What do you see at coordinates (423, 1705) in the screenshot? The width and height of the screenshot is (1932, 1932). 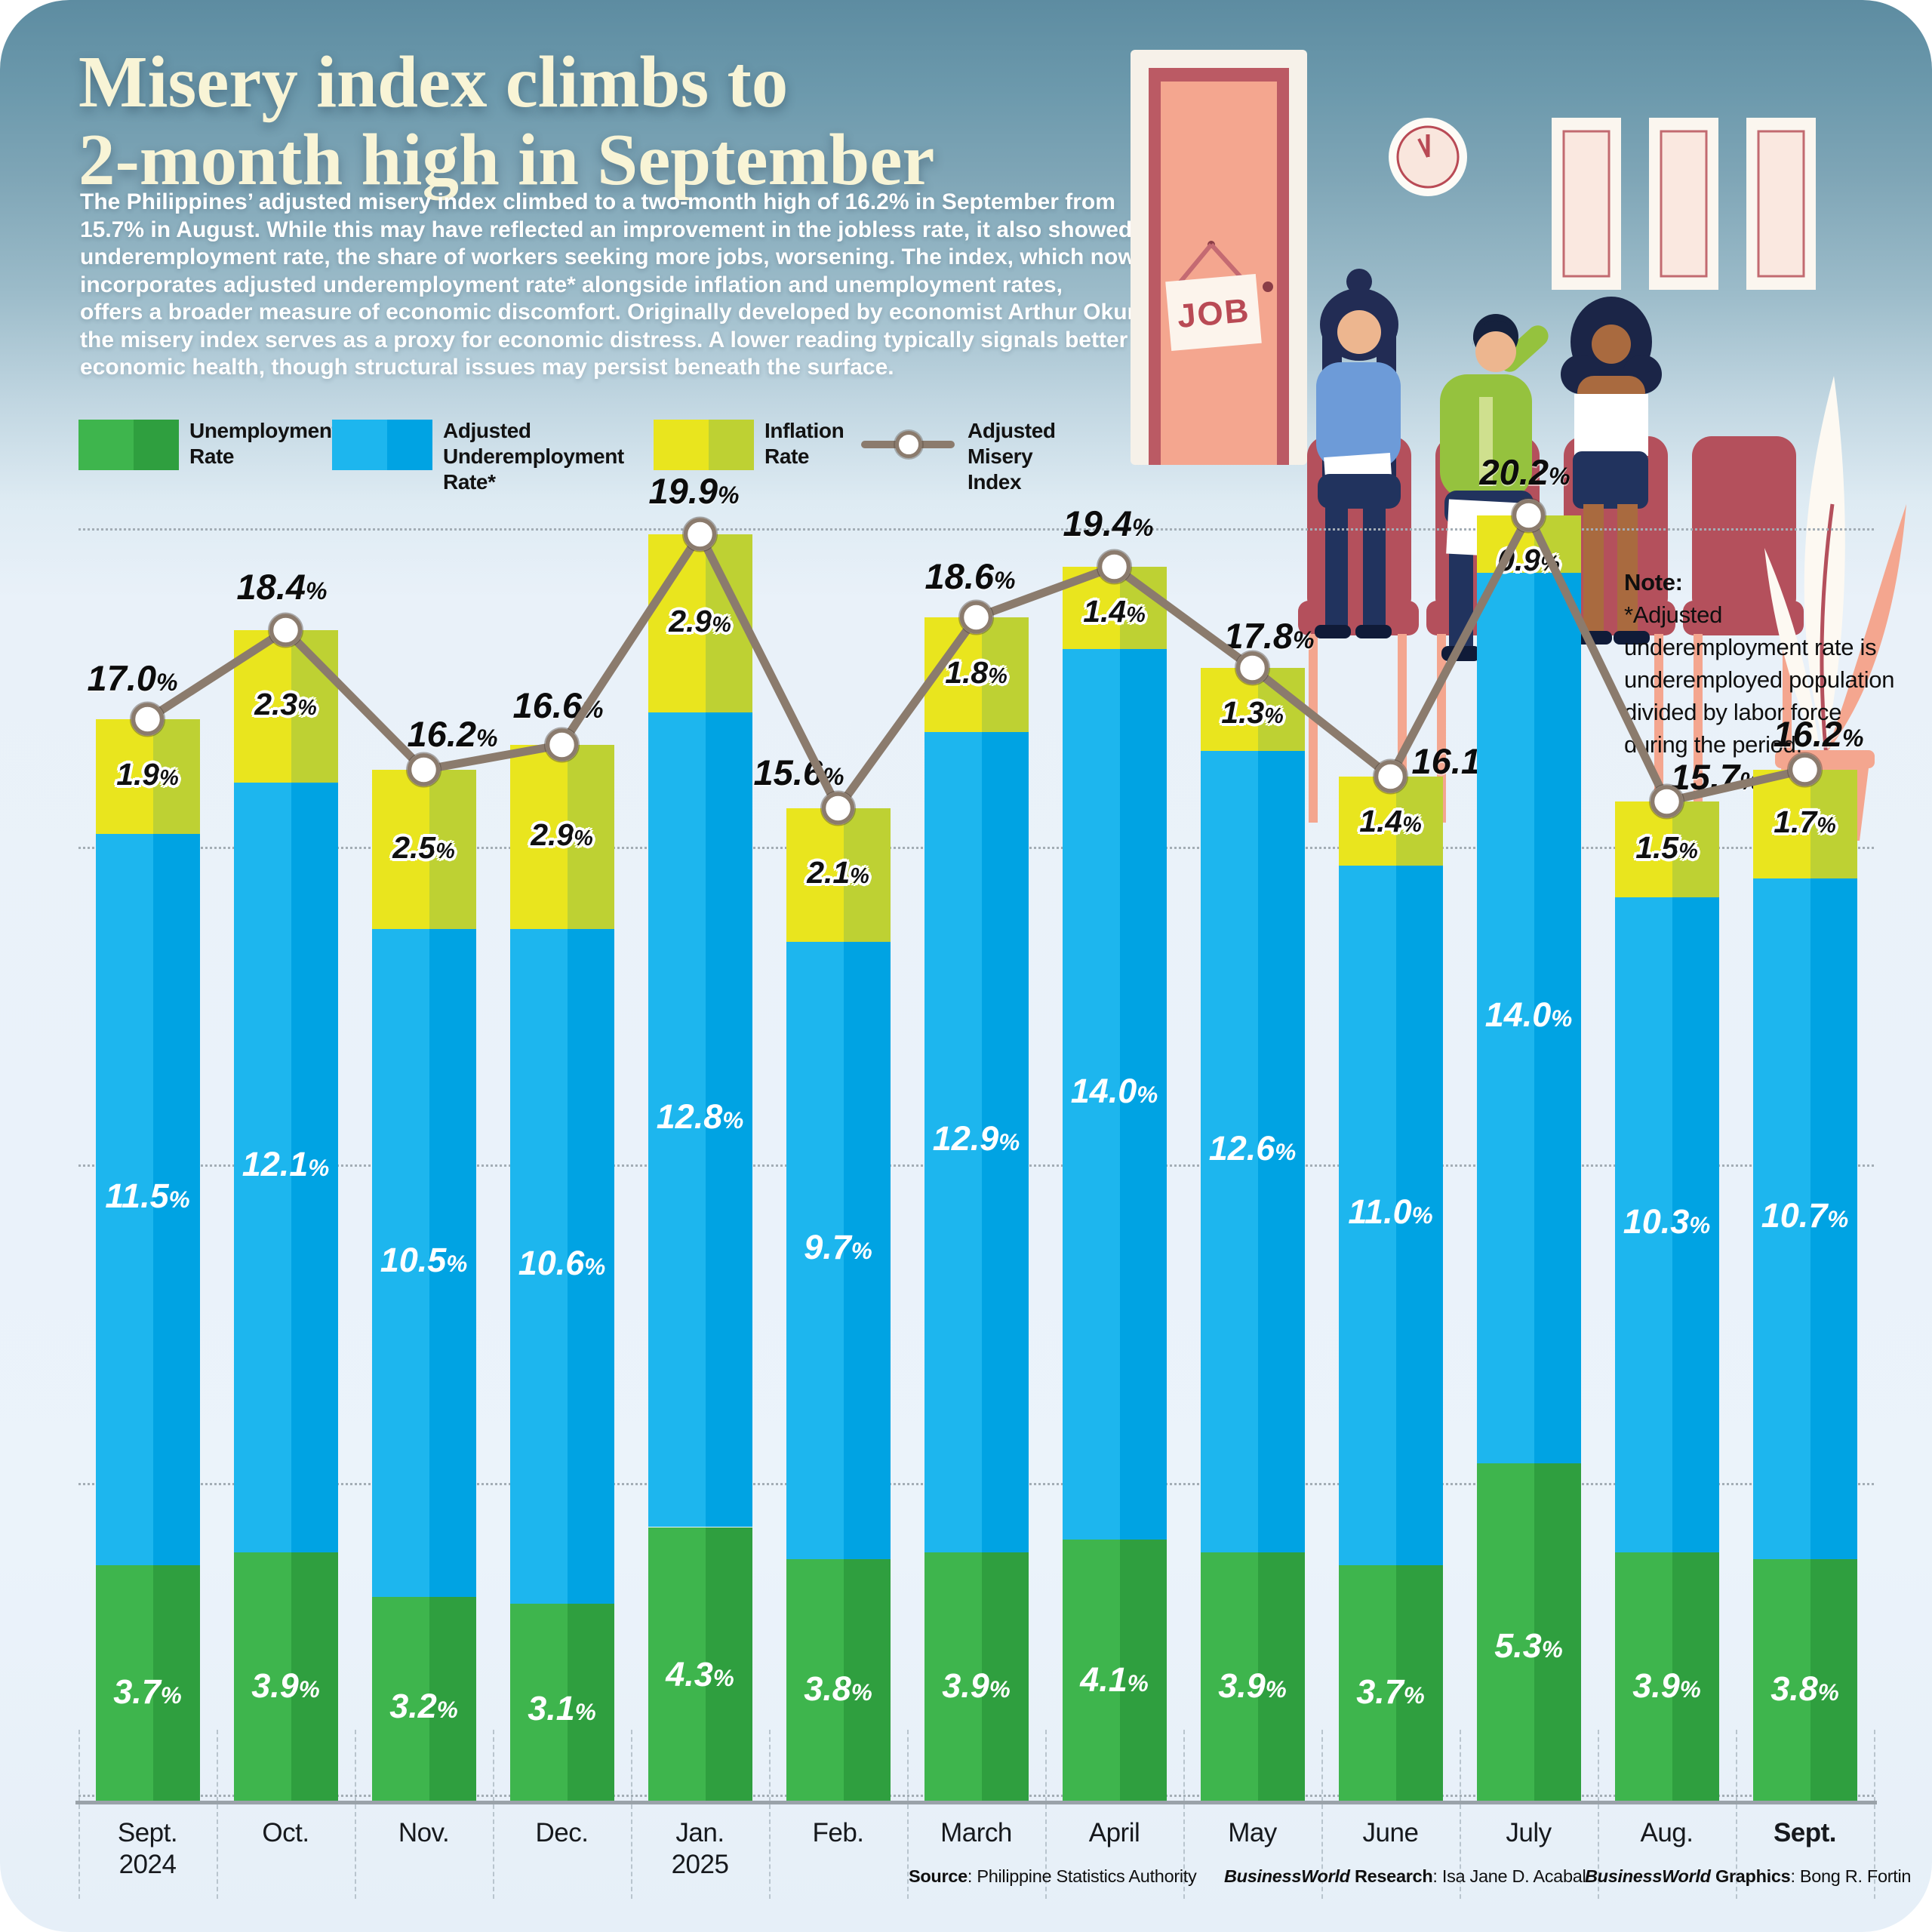 I see `unemployment-value-label: 3.2%` at bounding box center [423, 1705].